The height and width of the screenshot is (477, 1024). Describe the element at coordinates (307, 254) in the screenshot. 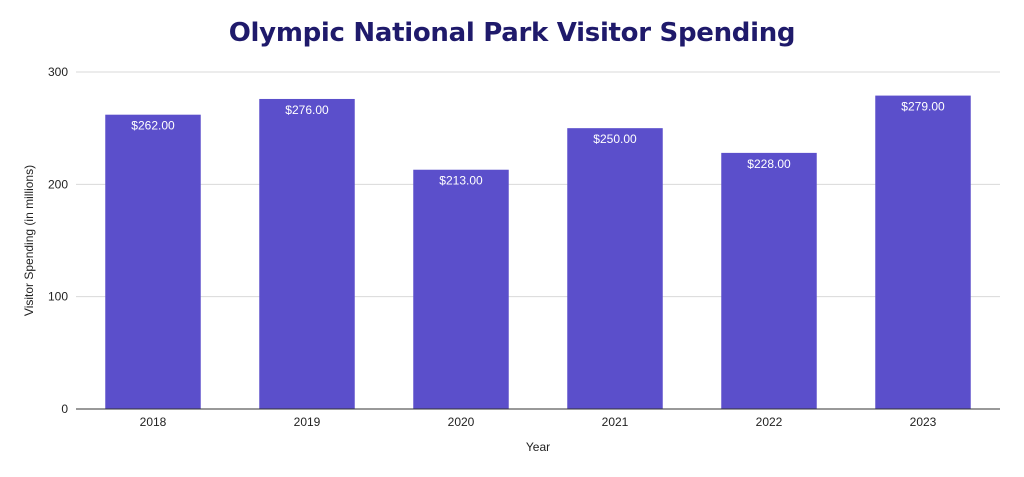

I see `bar-2019` at that location.